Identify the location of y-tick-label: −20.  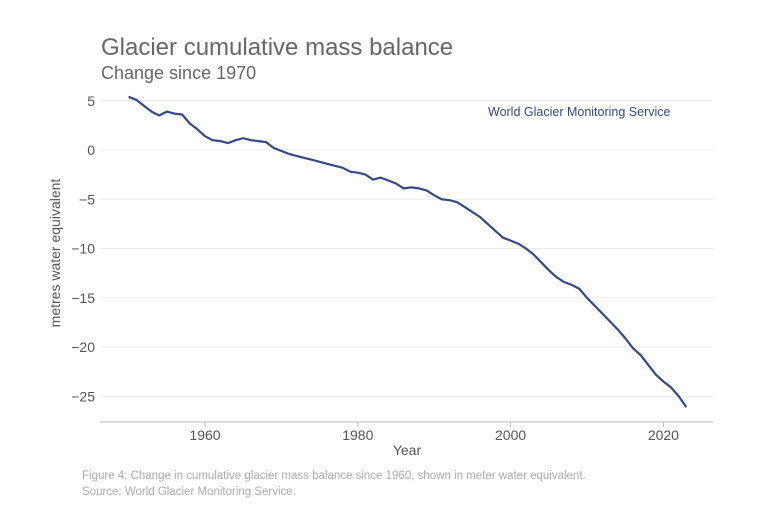
(83, 347).